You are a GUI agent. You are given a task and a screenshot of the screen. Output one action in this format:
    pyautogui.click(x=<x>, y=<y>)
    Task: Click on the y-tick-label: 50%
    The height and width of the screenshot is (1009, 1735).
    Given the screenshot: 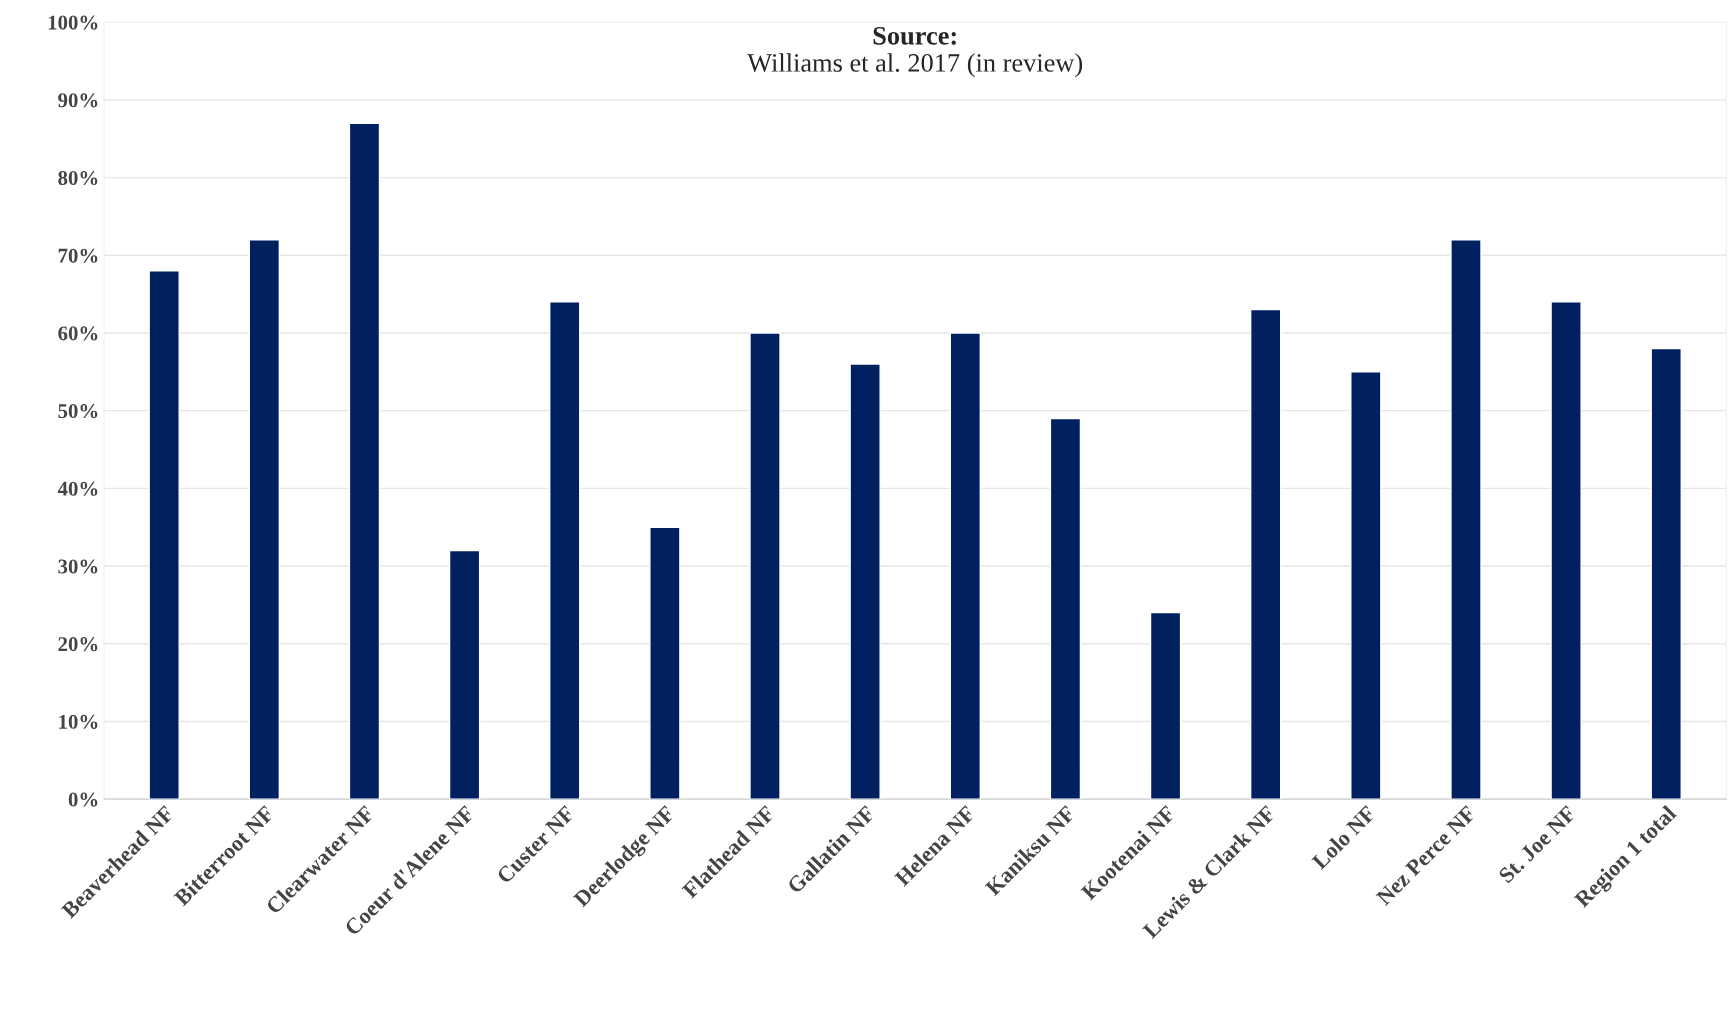 What is the action you would take?
    pyautogui.click(x=78, y=411)
    